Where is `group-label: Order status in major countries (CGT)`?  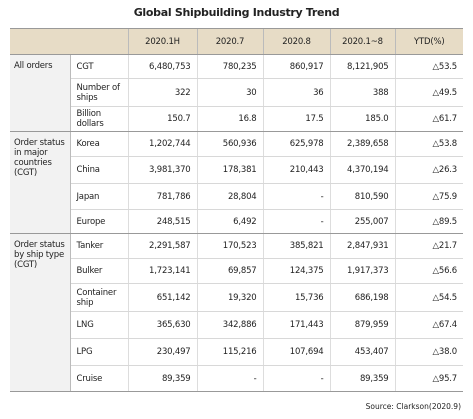 group-label: Order status in major countries (CGT) is located at coordinates (40, 182).